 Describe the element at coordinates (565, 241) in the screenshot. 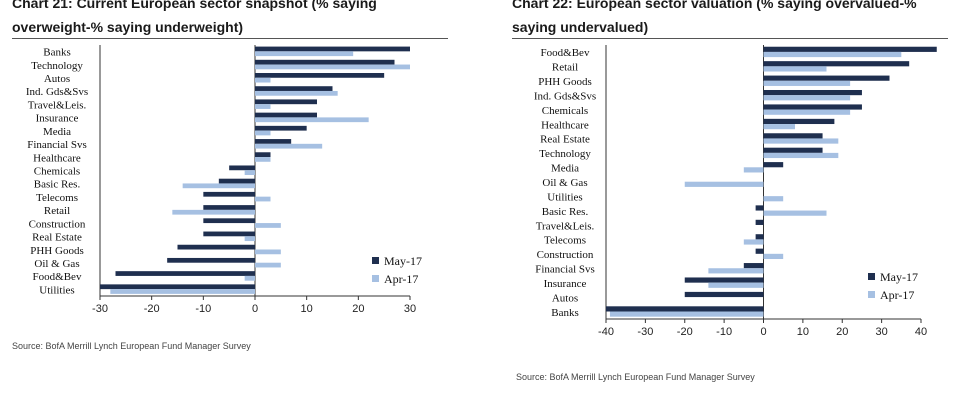

I see `category-label: Telecoms` at that location.